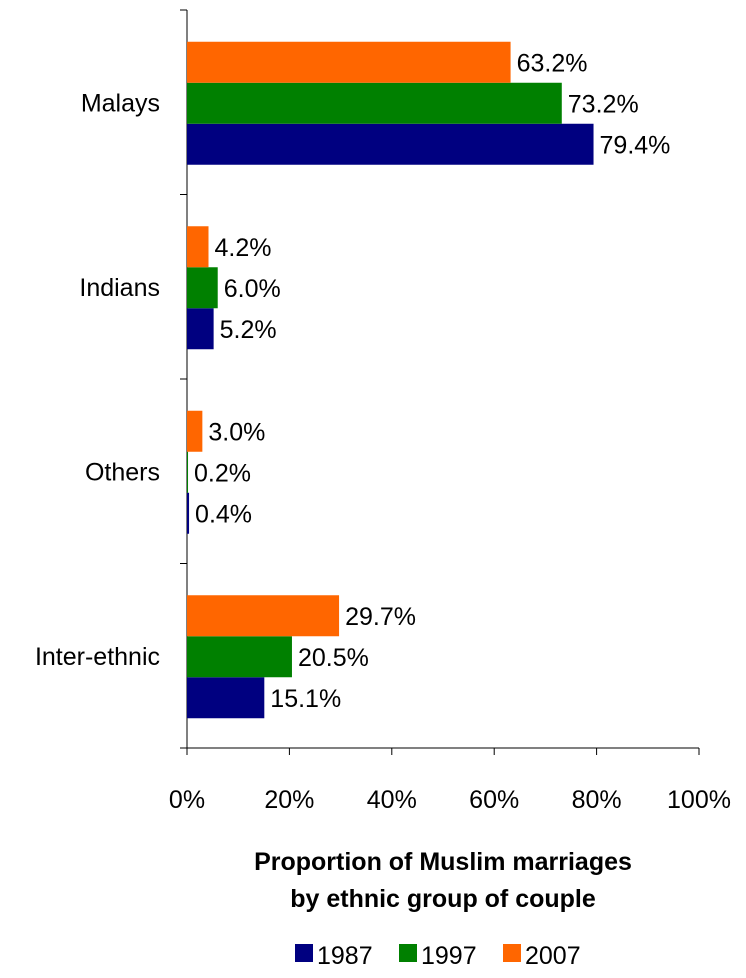  What do you see at coordinates (187, 800) in the screenshot?
I see `x-tick-label: 0%` at bounding box center [187, 800].